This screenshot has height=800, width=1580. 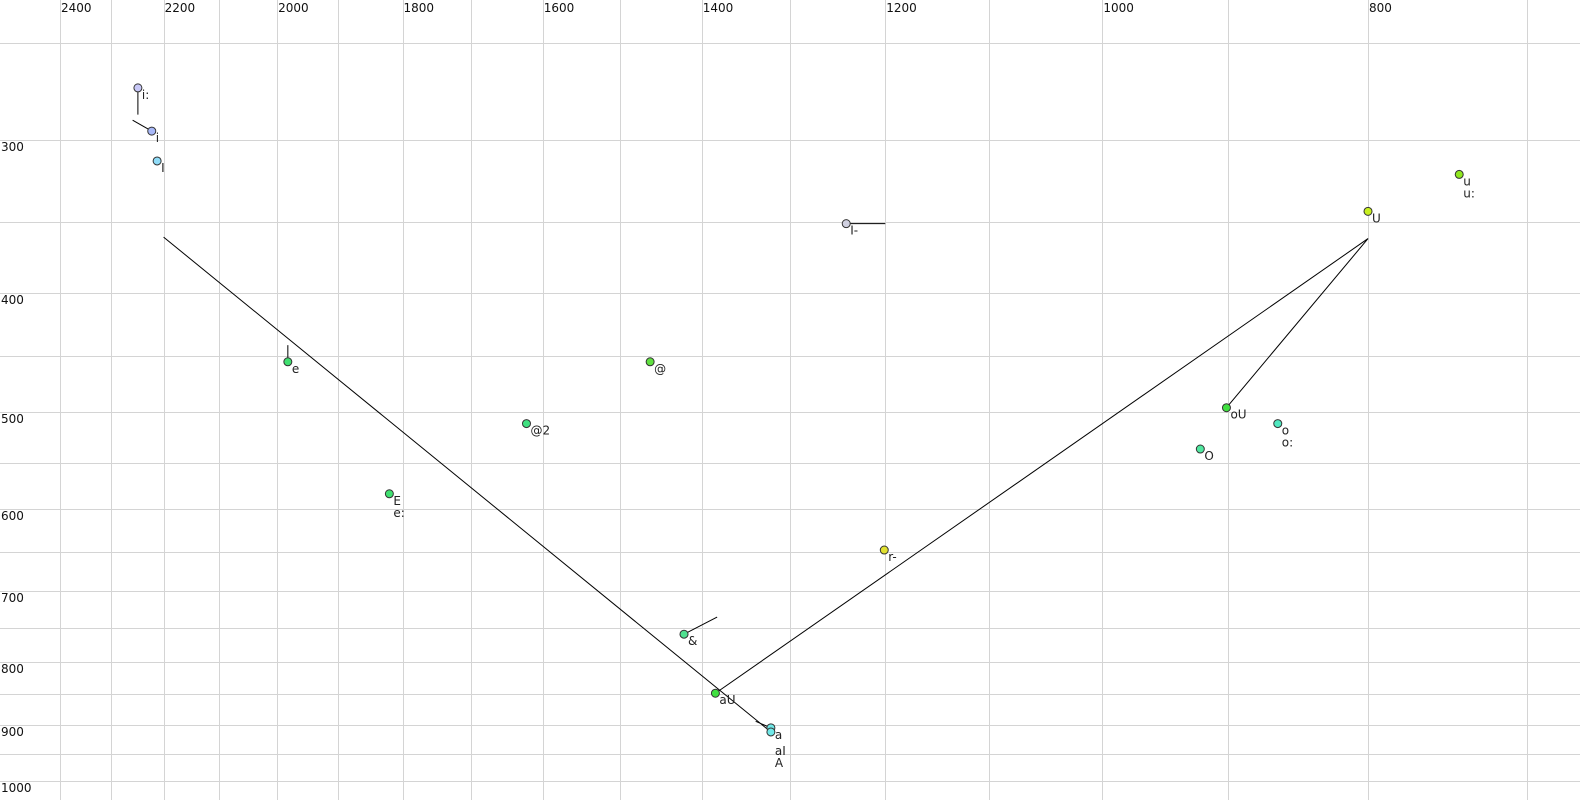 I want to click on point-label: I, so click(x=163, y=168).